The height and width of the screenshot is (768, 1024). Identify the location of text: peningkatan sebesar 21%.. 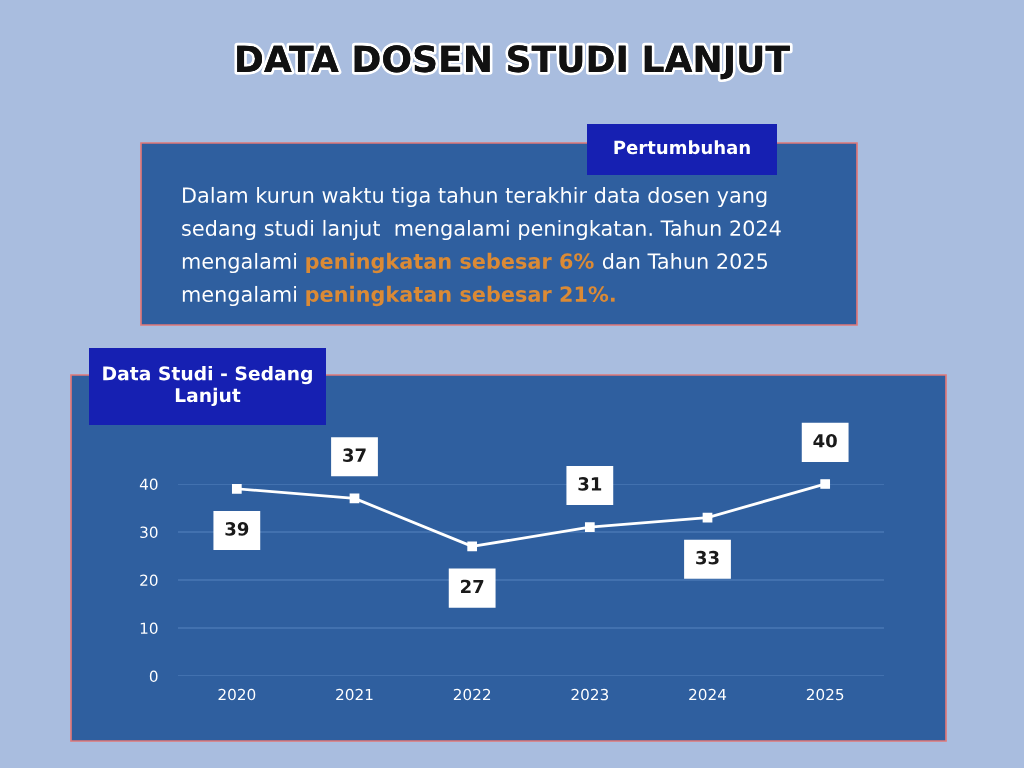
(460, 296).